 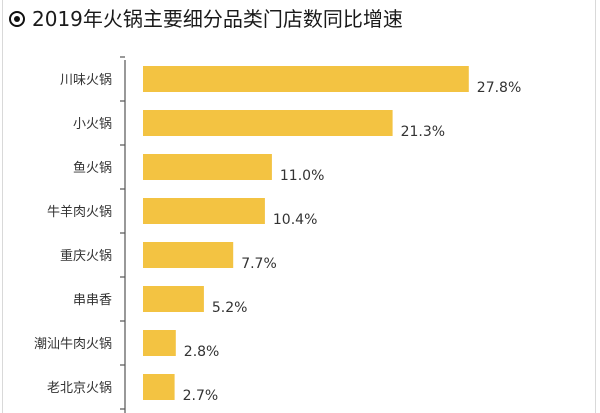 What do you see at coordinates (92, 168) in the screenshot?
I see `category-label-2: 鱼火锅` at bounding box center [92, 168].